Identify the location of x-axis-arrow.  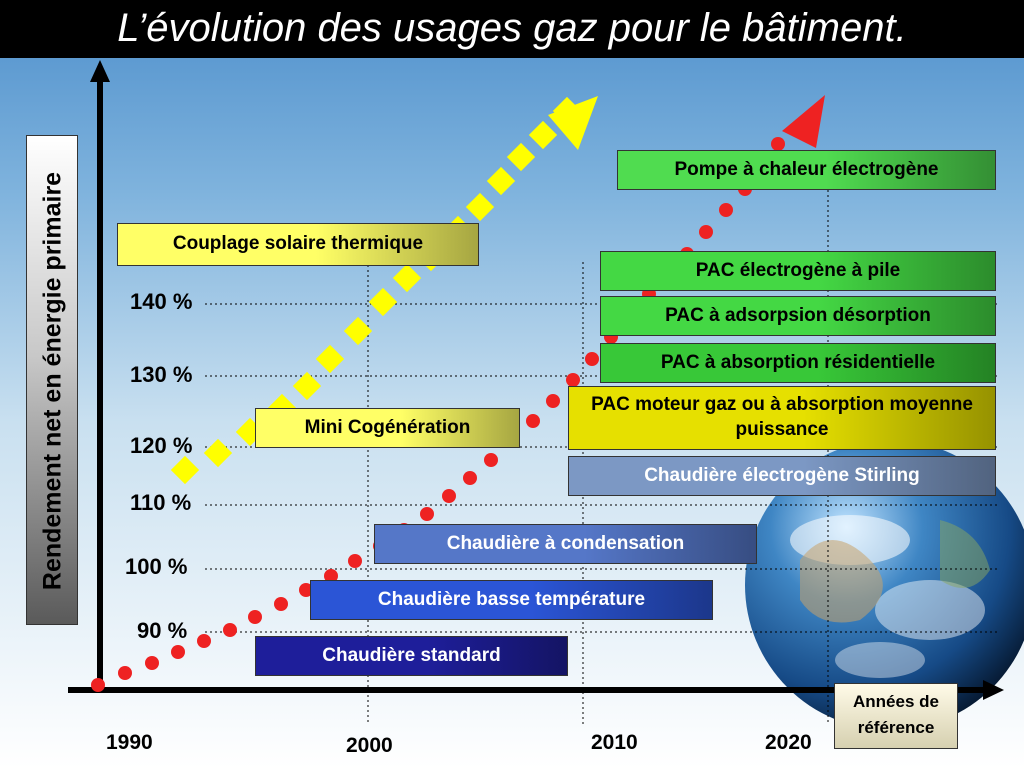
(993, 690).